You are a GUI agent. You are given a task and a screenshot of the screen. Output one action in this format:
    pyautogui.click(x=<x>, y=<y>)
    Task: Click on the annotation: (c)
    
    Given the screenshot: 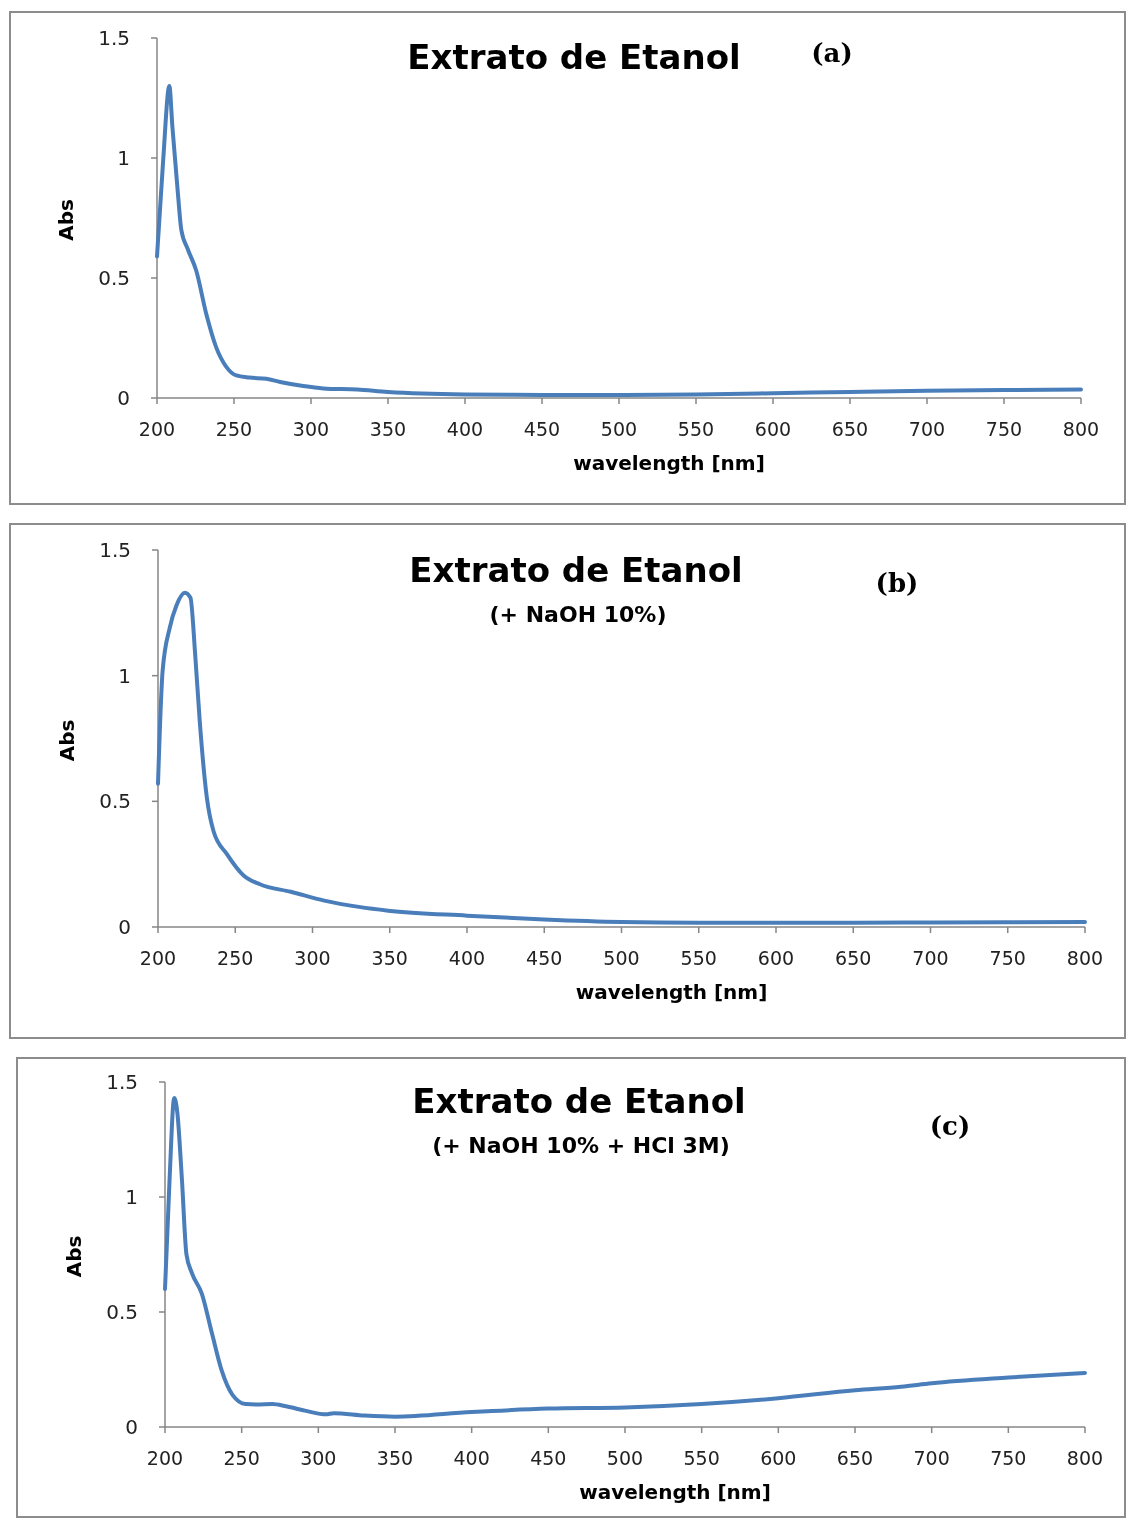 What is the action you would take?
    pyautogui.click(x=950, y=1126)
    